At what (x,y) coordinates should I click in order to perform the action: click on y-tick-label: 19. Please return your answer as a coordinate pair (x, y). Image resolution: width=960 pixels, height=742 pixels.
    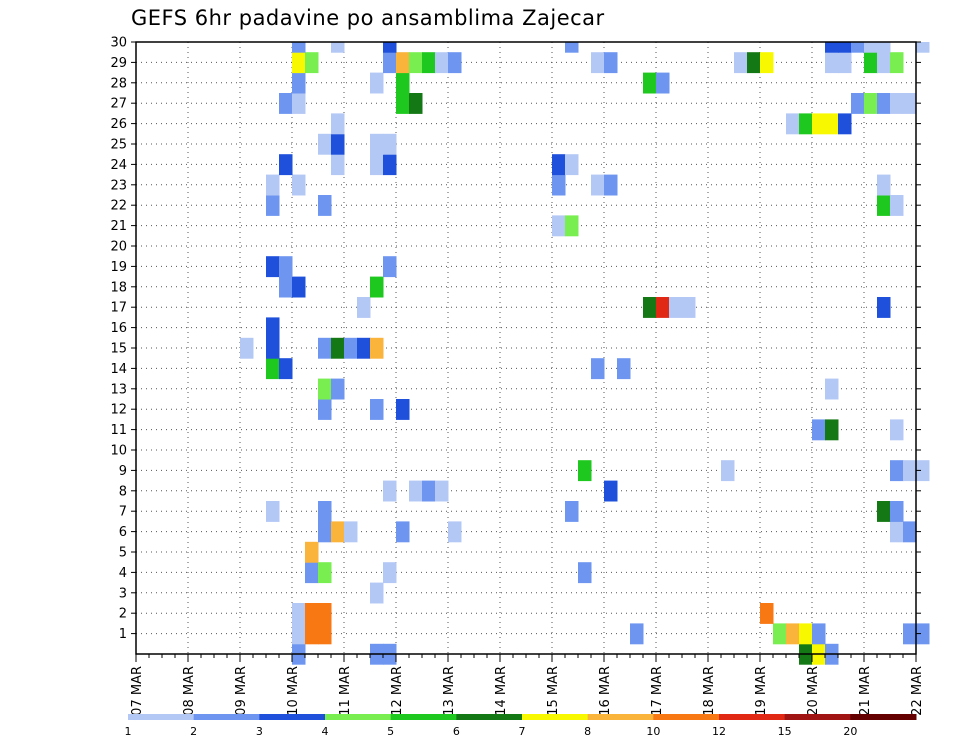
    Looking at the image, I should click on (118, 267).